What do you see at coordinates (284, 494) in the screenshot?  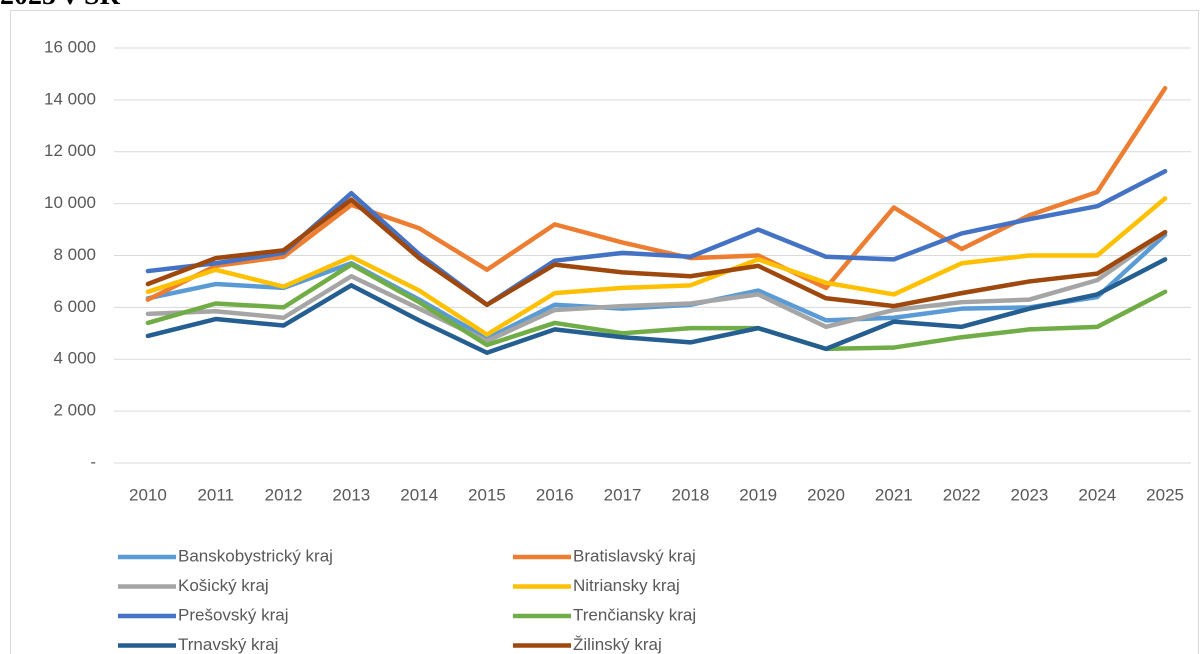 I see `x-tick-label: 2012` at bounding box center [284, 494].